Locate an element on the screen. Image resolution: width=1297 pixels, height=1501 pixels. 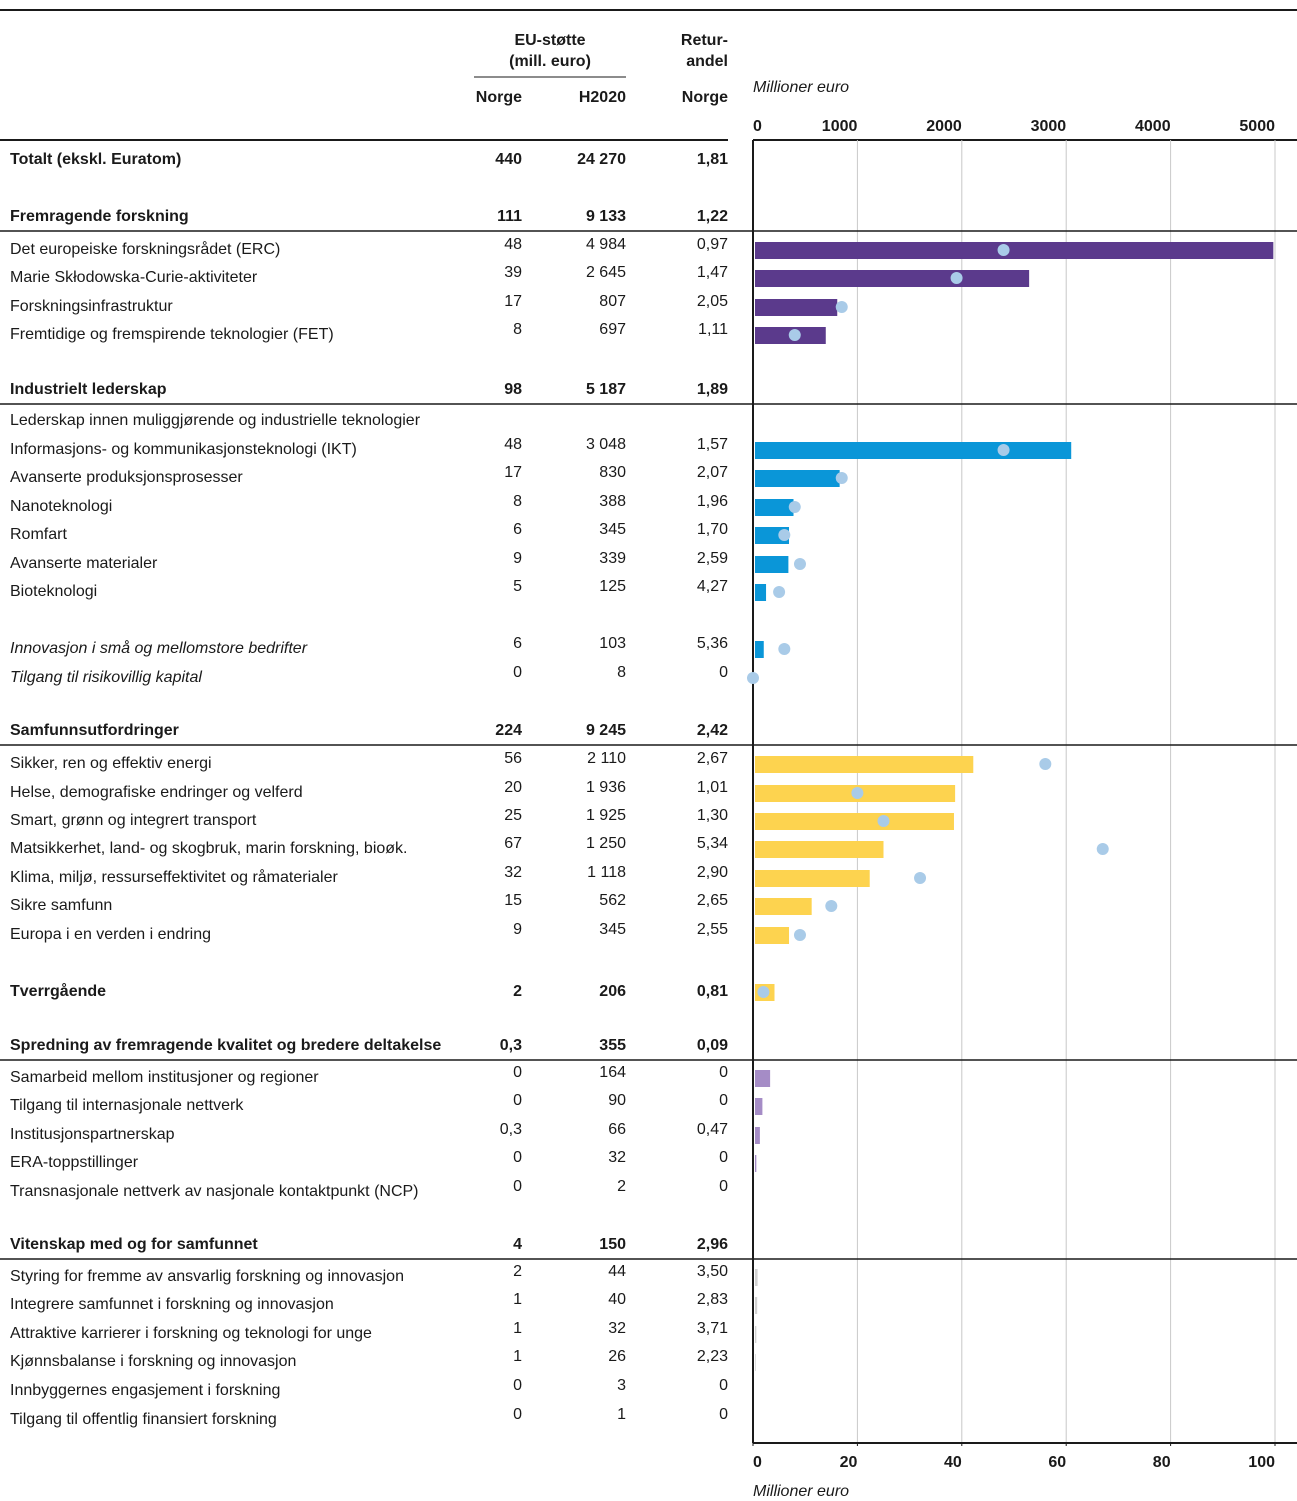
cell-value: 1,89 is located at coordinates (712, 389).